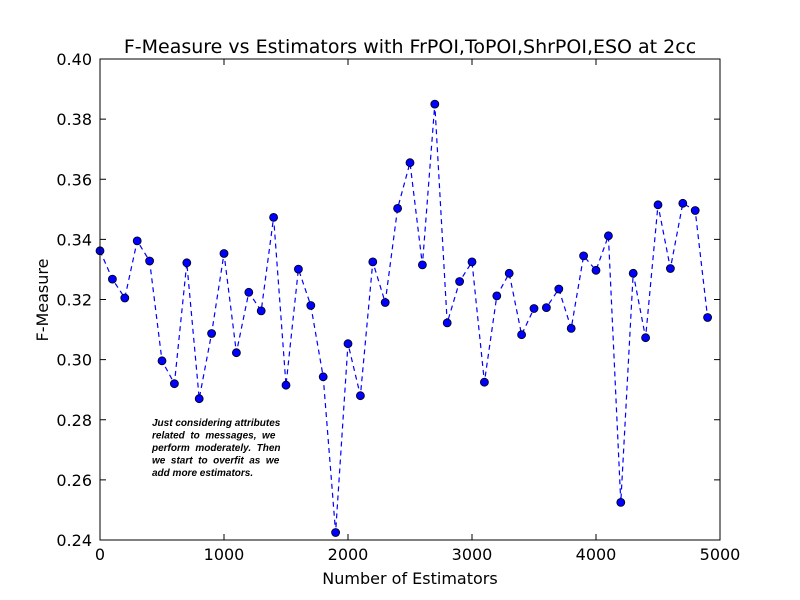 This screenshot has height=600, width=800. Describe the element at coordinates (348, 554) in the screenshot. I see `x-tick-label: 2000` at that location.